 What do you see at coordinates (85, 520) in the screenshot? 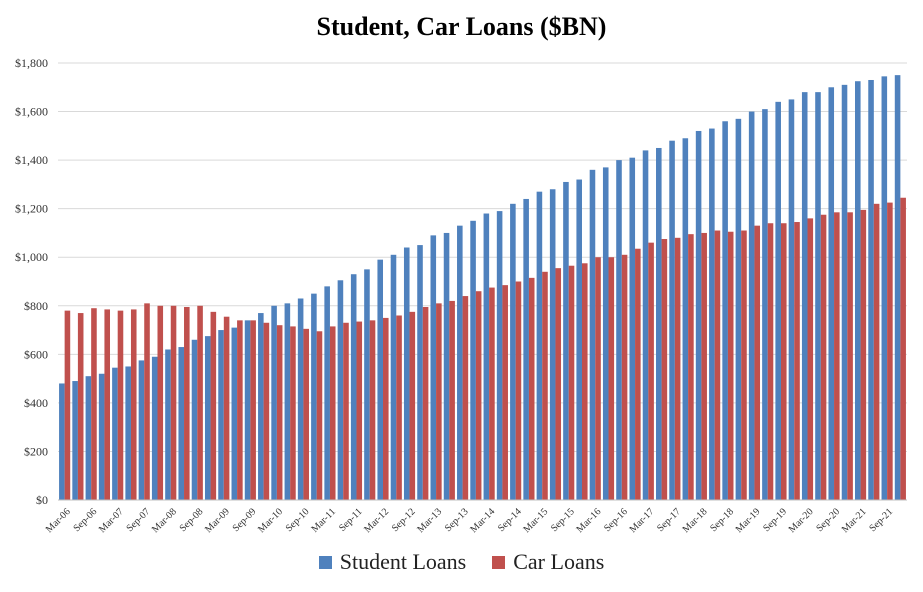
I see `x-tick-label: Sep-06` at bounding box center [85, 520].